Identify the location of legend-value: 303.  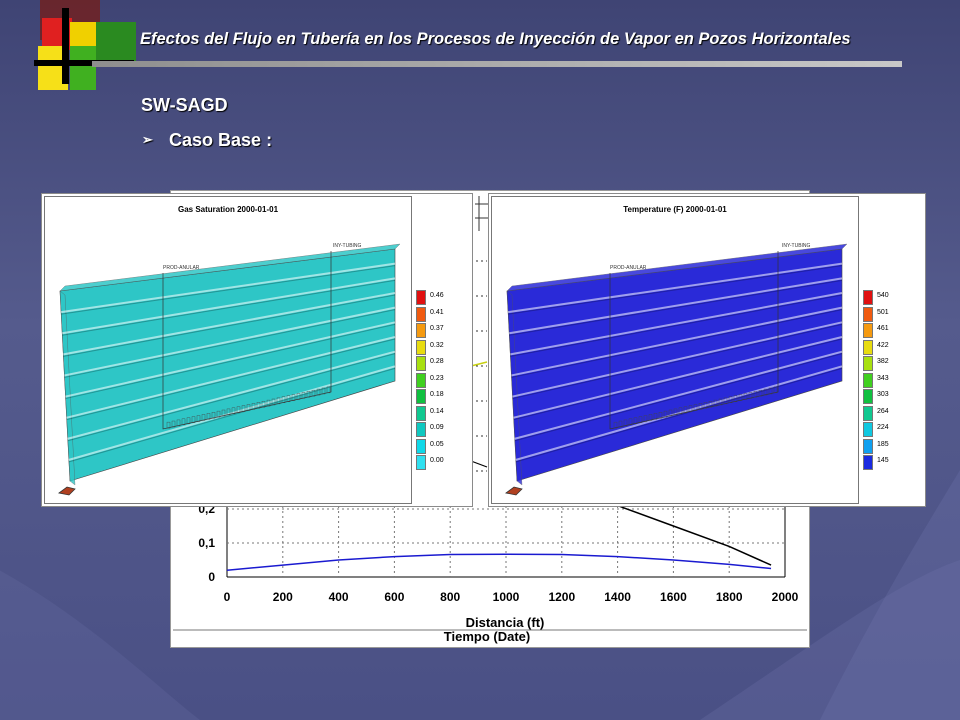
(883, 394).